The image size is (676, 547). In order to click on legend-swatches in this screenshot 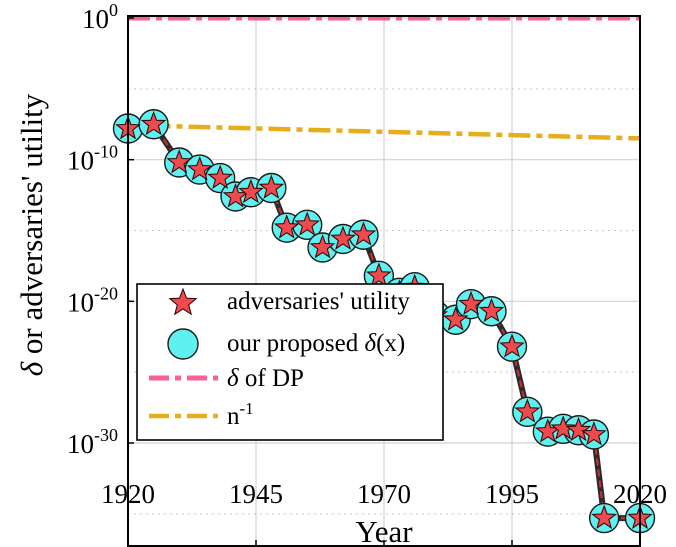, I will do `click(183, 353)`.